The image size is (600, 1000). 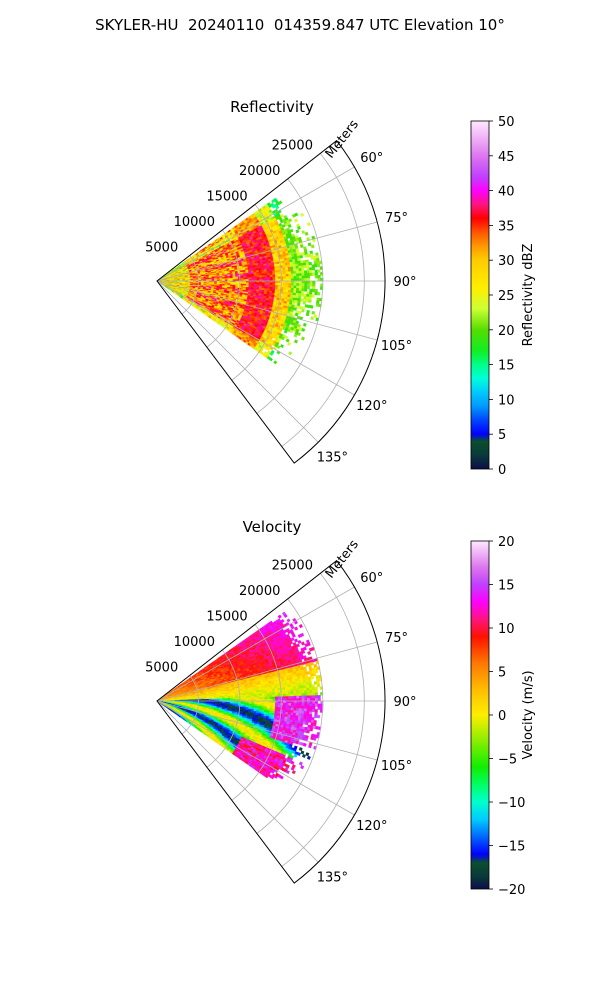 I want to click on colorbar-tick-label: 0, so click(x=502, y=470).